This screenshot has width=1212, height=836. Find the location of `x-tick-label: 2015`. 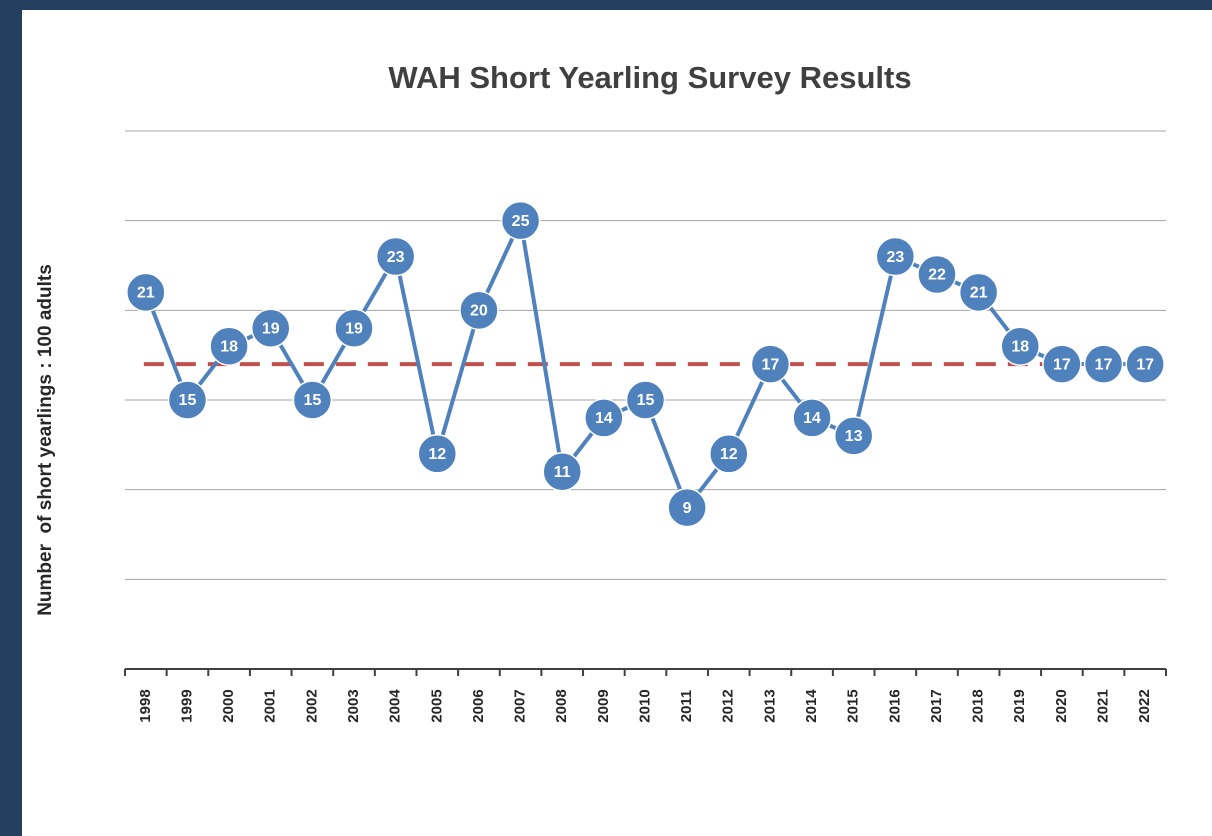

x-tick-label: 2015 is located at coordinates (853, 705).